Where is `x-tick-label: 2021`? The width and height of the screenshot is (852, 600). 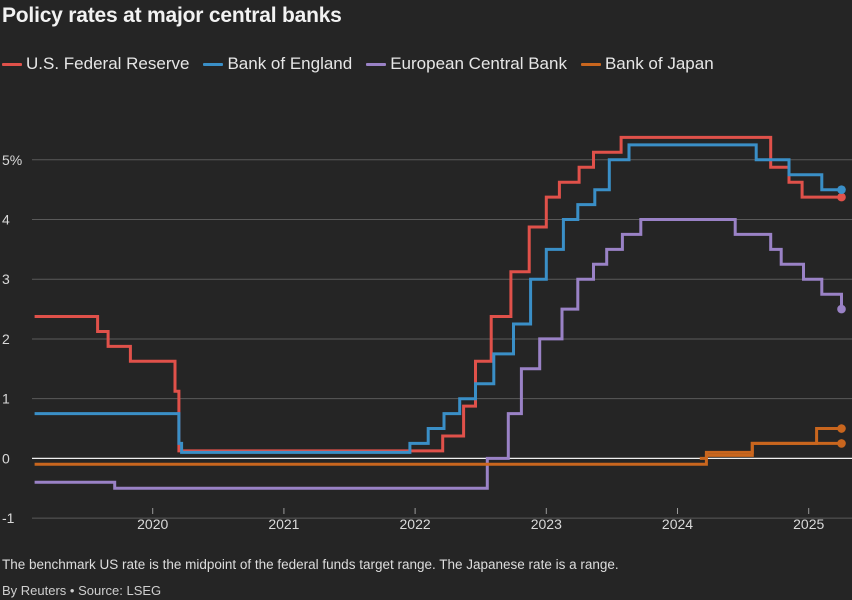 x-tick-label: 2021 is located at coordinates (283, 524).